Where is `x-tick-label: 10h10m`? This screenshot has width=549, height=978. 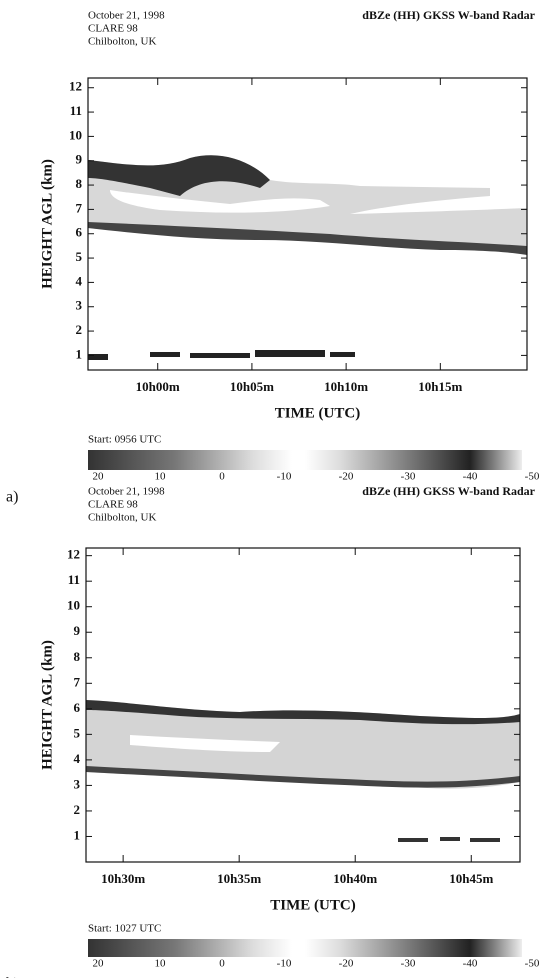 x-tick-label: 10h10m is located at coordinates (346, 386).